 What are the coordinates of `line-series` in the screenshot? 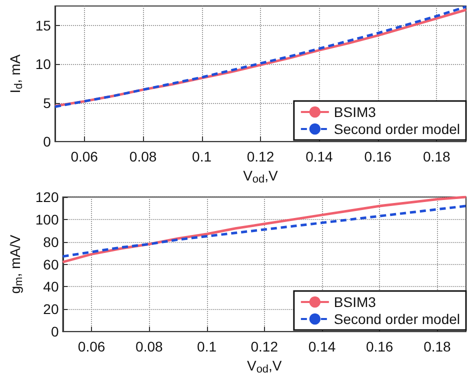 It's located at (265, 231).